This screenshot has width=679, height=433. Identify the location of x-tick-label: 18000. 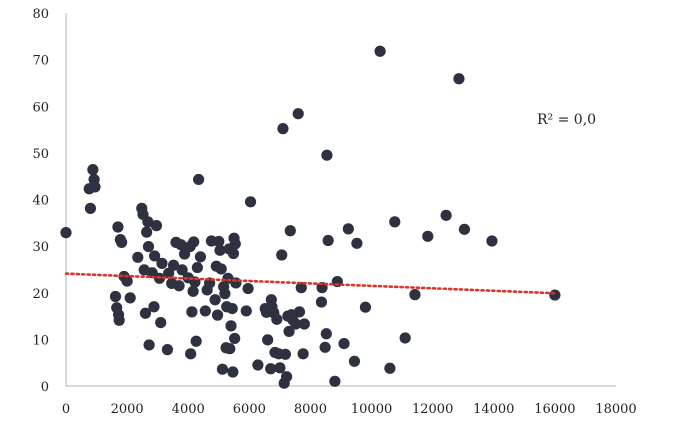
(615, 409).